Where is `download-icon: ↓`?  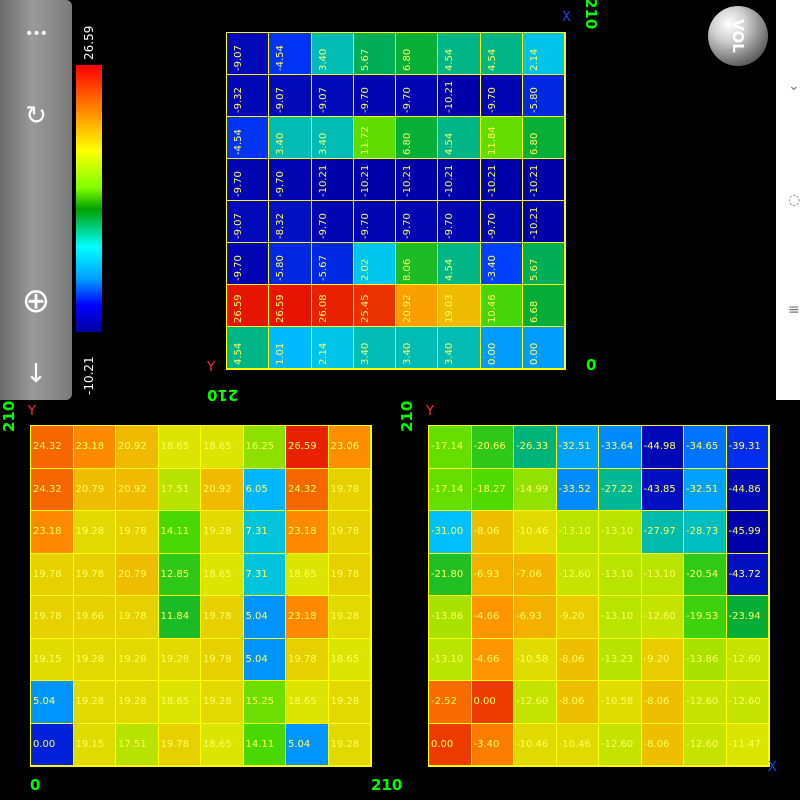
download-icon: ↓ is located at coordinates (36, 374).